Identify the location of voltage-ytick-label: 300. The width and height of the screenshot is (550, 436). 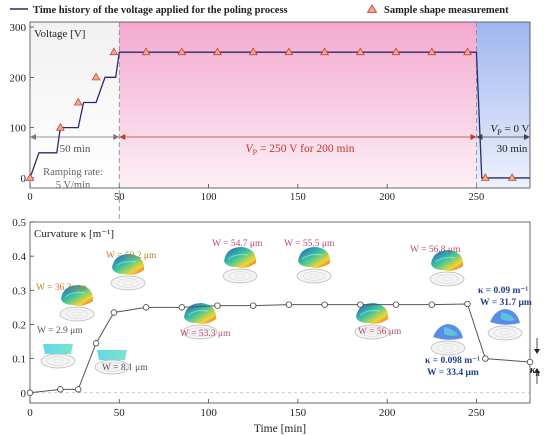
(18, 28).